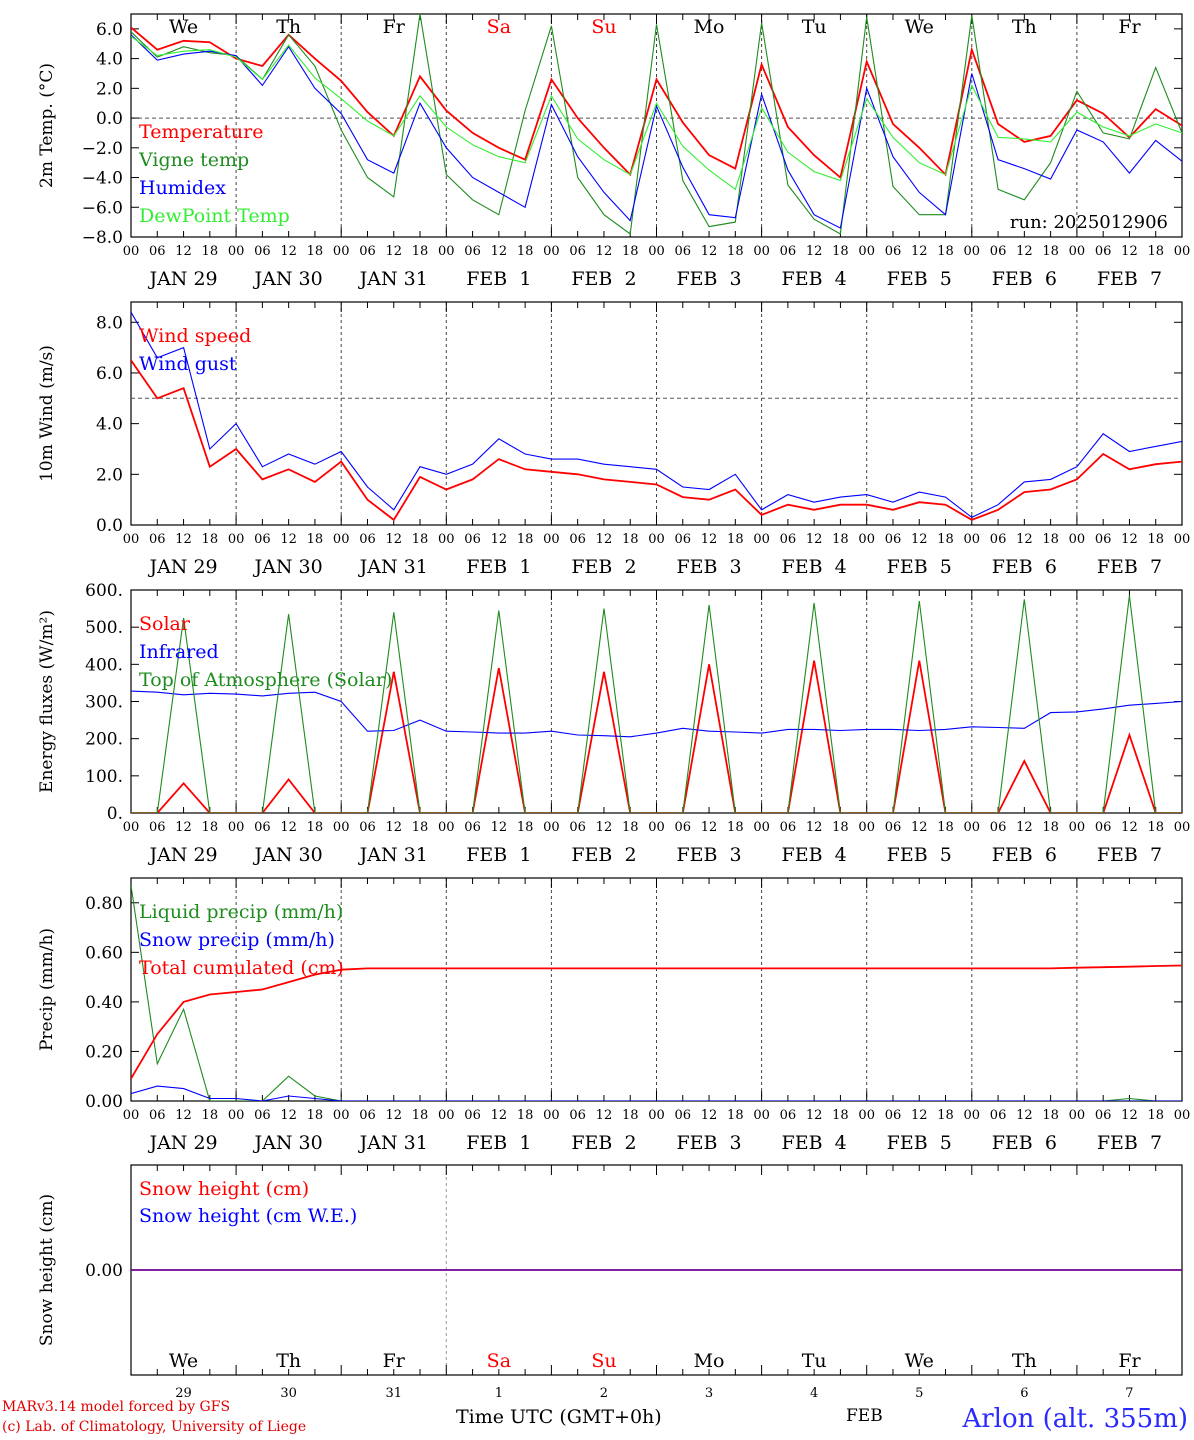 The width and height of the screenshot is (1194, 1440). What do you see at coordinates (656, 1022) in the screenshot?
I see `series-line-total-cumulated-cm-` at bounding box center [656, 1022].